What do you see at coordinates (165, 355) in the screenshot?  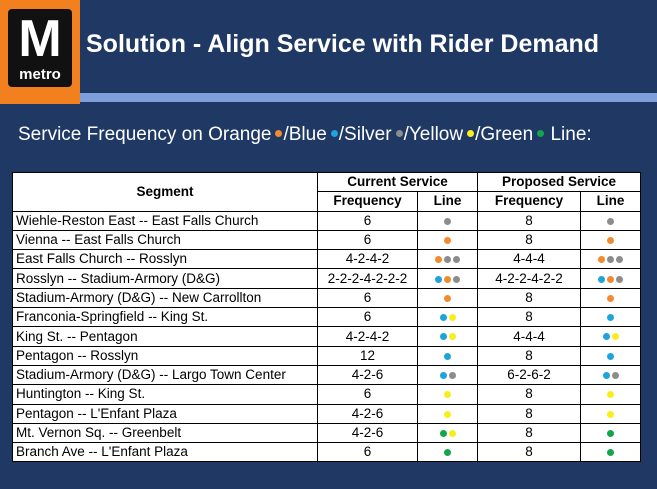 I see `segment-cell: Pentagon -- Rosslyn` at bounding box center [165, 355].